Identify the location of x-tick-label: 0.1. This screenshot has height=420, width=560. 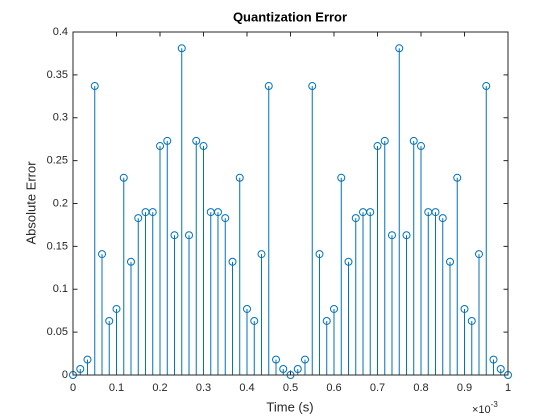
(116, 388).